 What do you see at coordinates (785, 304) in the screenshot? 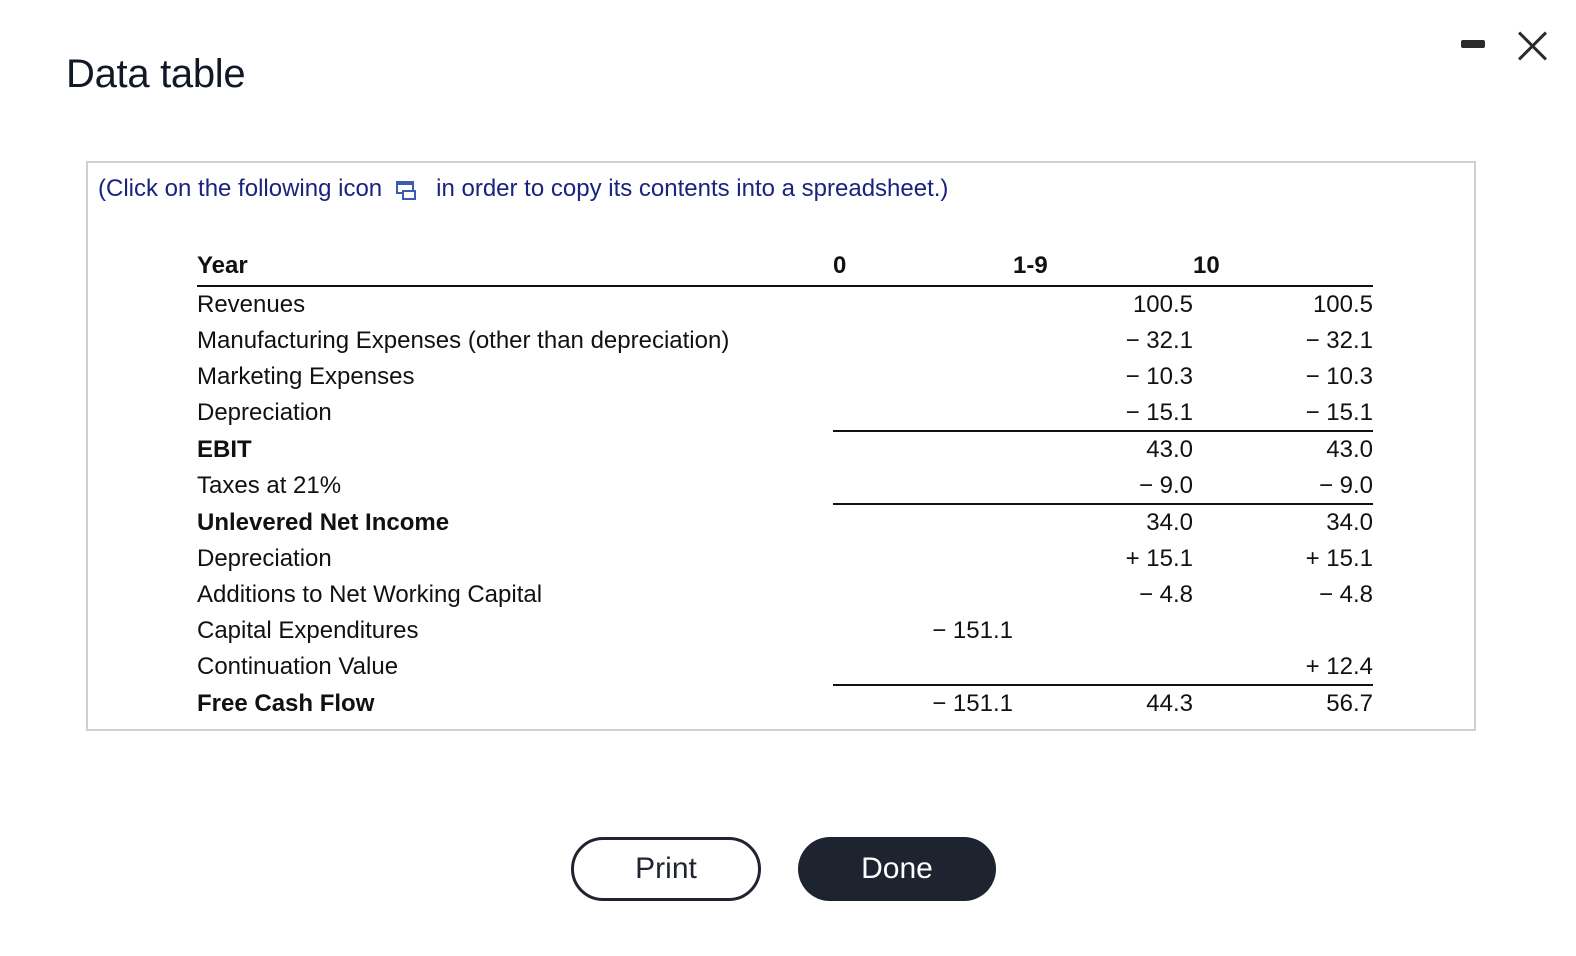
I see `table-row: Revenues 100.5 100.5` at bounding box center [785, 304].